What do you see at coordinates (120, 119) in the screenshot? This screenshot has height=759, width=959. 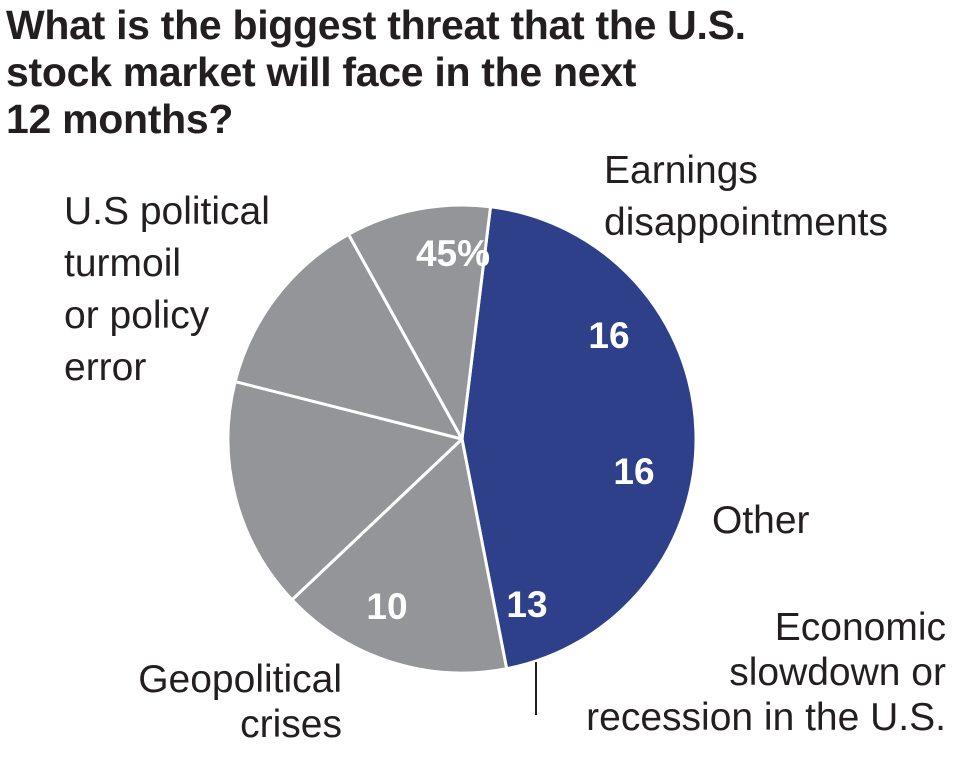 I see `chart-title-line: 12 months?` at bounding box center [120, 119].